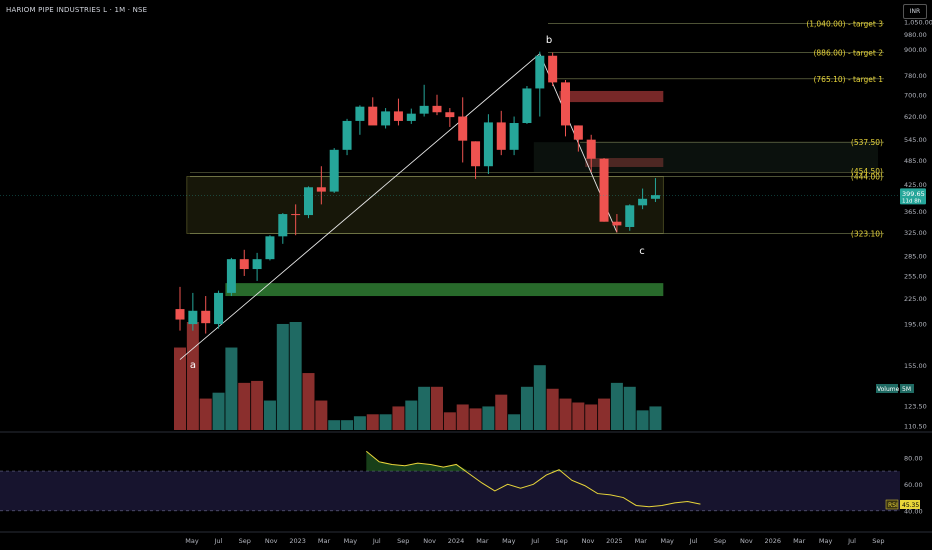  Describe the element at coordinates (444, 290) in the screenshot. I see `demand-zone` at that location.